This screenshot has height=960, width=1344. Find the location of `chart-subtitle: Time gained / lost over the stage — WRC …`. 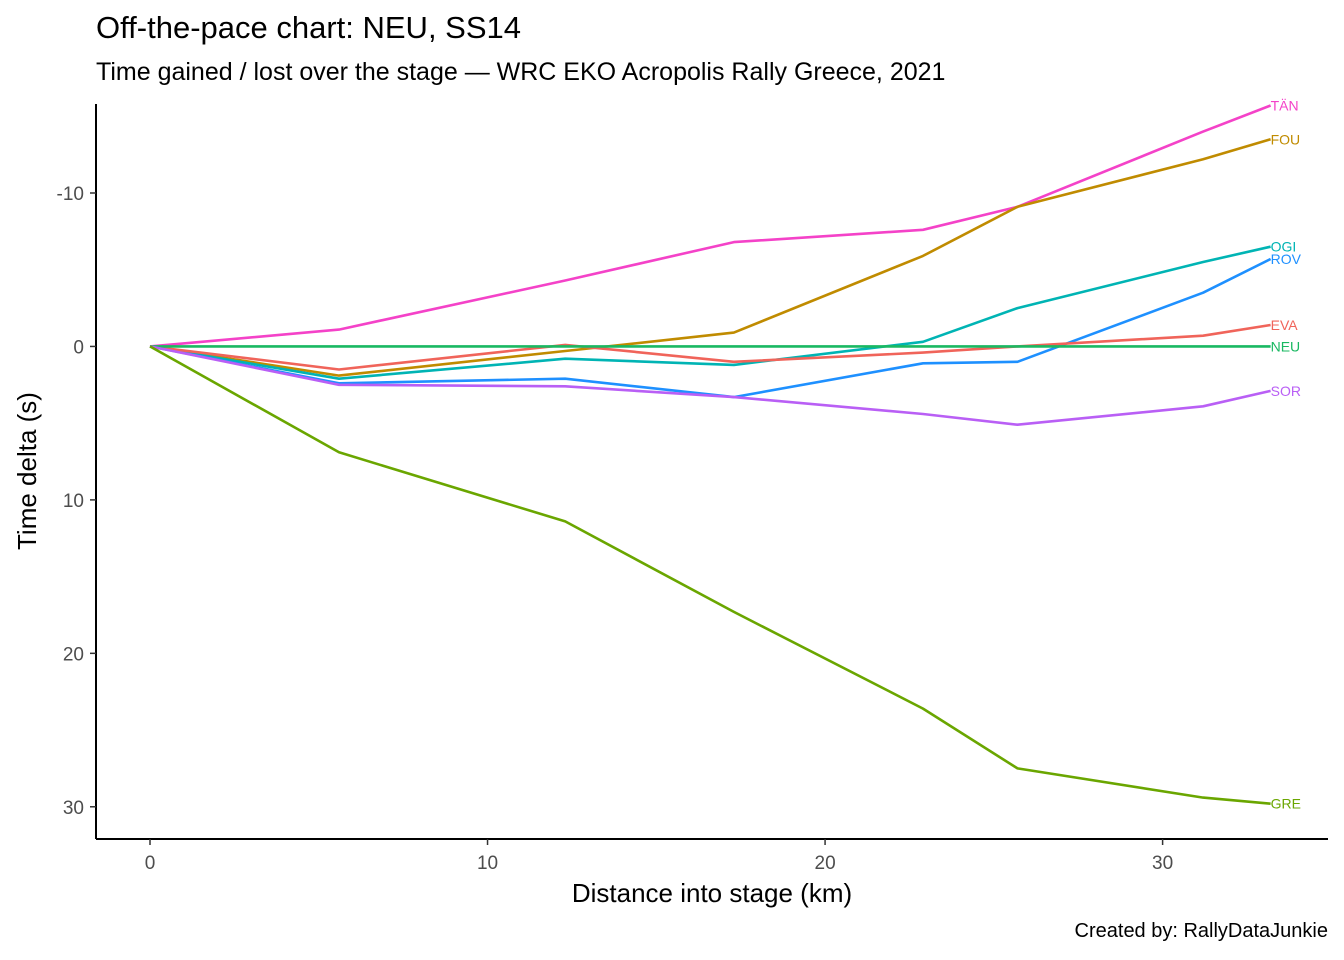

chart-subtitle: Time gained / lost over the stage — WRC … is located at coordinates (521, 72).